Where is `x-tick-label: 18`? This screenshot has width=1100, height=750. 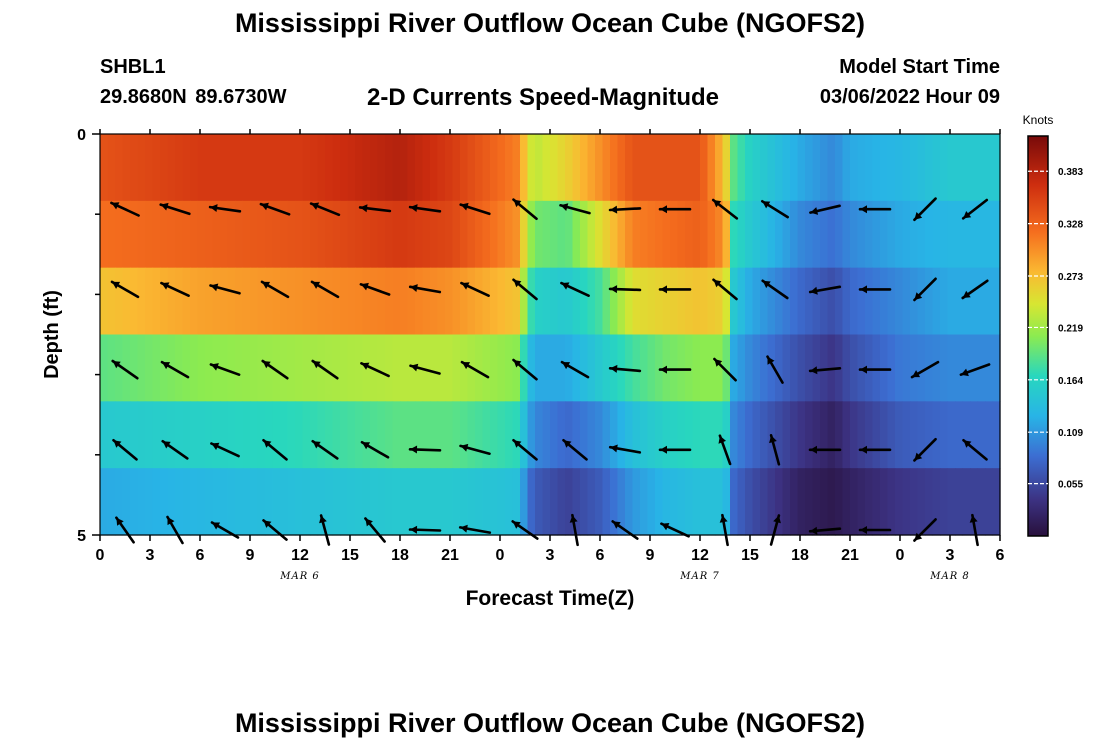
x-tick-label: 18 is located at coordinates (400, 555).